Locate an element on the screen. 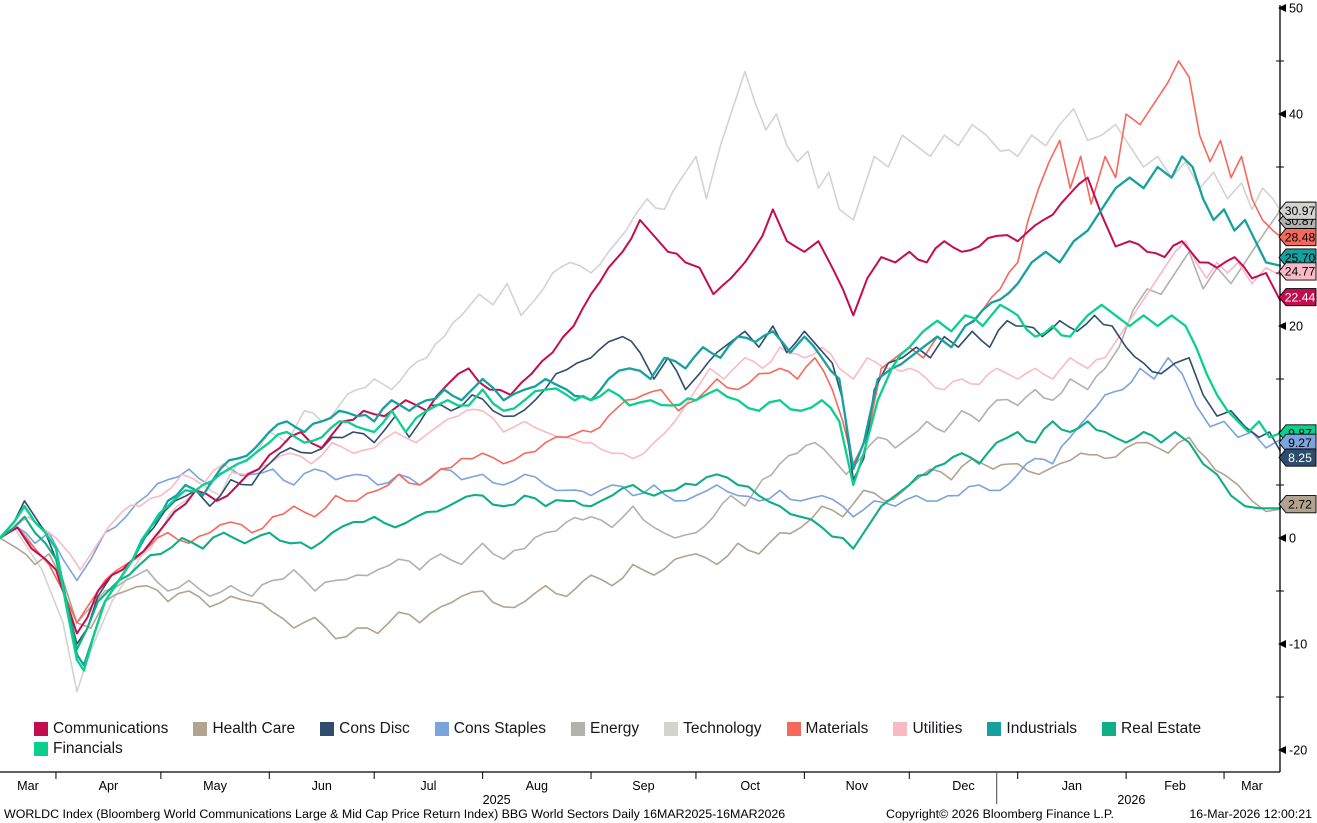 This screenshot has height=823, width=1317. legend-label: Industrials is located at coordinates (1042, 728).